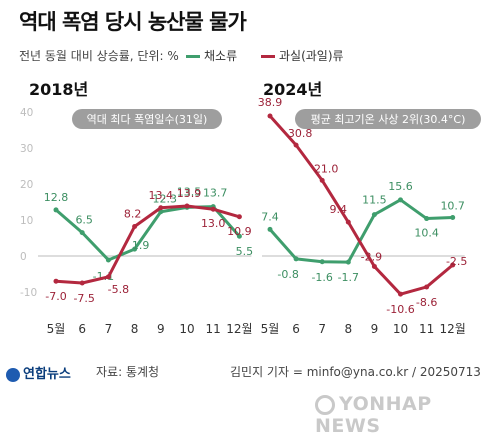 This screenshot has width=500, height=437. Describe the element at coordinates (311, 56) in the screenshot. I see `legend-label-fruits: 과실(과일)류` at that location.